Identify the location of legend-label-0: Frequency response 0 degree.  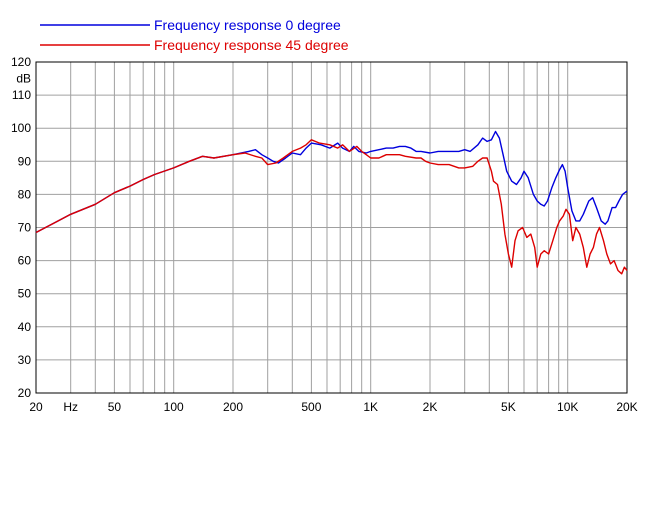
(247, 25).